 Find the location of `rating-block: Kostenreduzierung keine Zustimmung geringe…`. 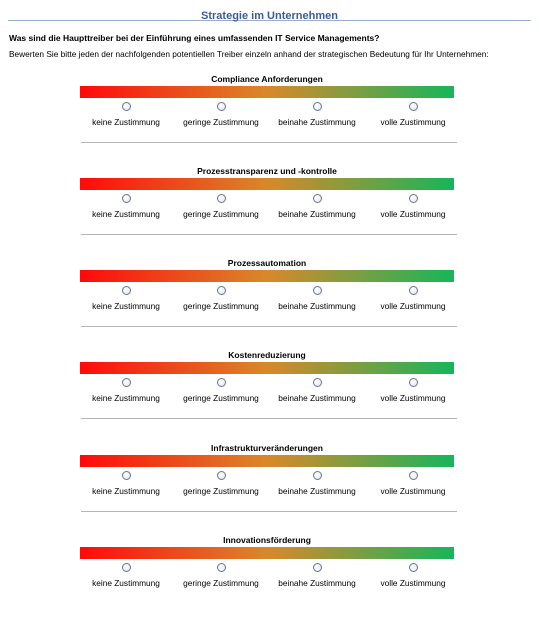

rating-block: Kostenreduzierung keine Zustimmung geringe… is located at coordinates (270, 396).